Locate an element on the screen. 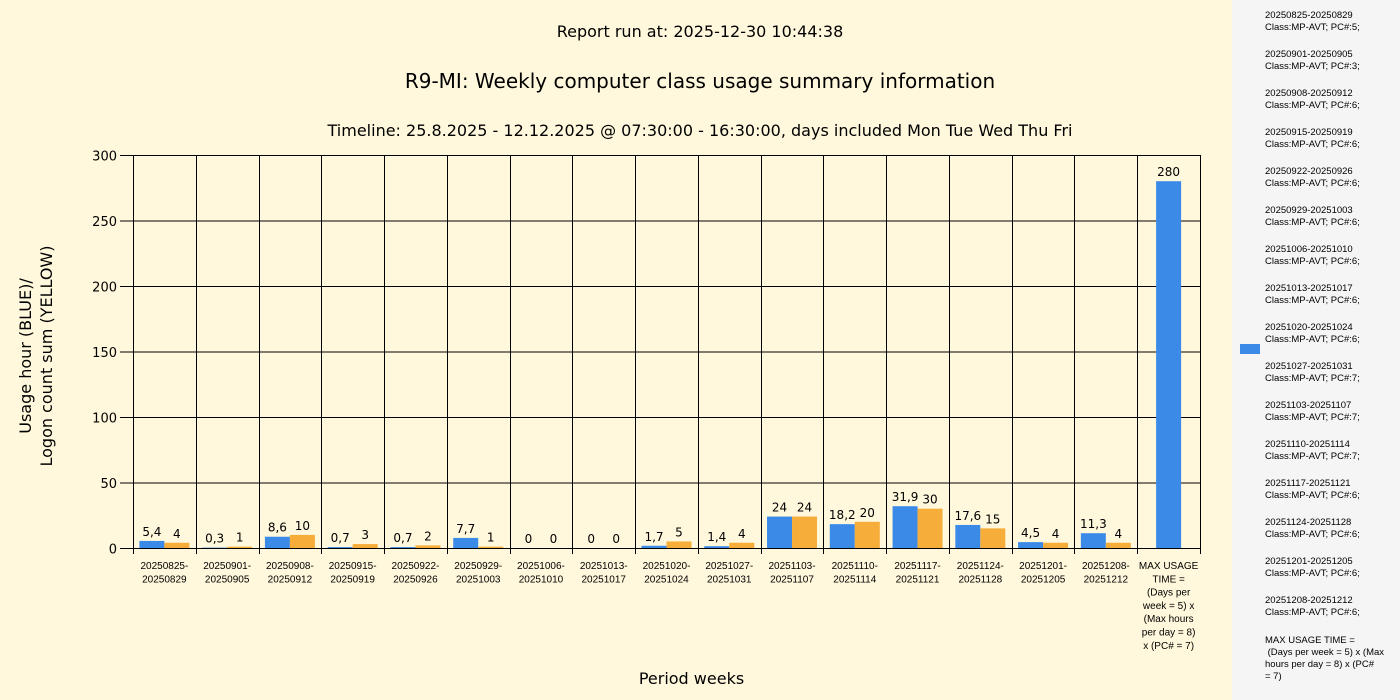 The height and width of the screenshot is (700, 1400). legend-panel is located at coordinates (1316, 350).